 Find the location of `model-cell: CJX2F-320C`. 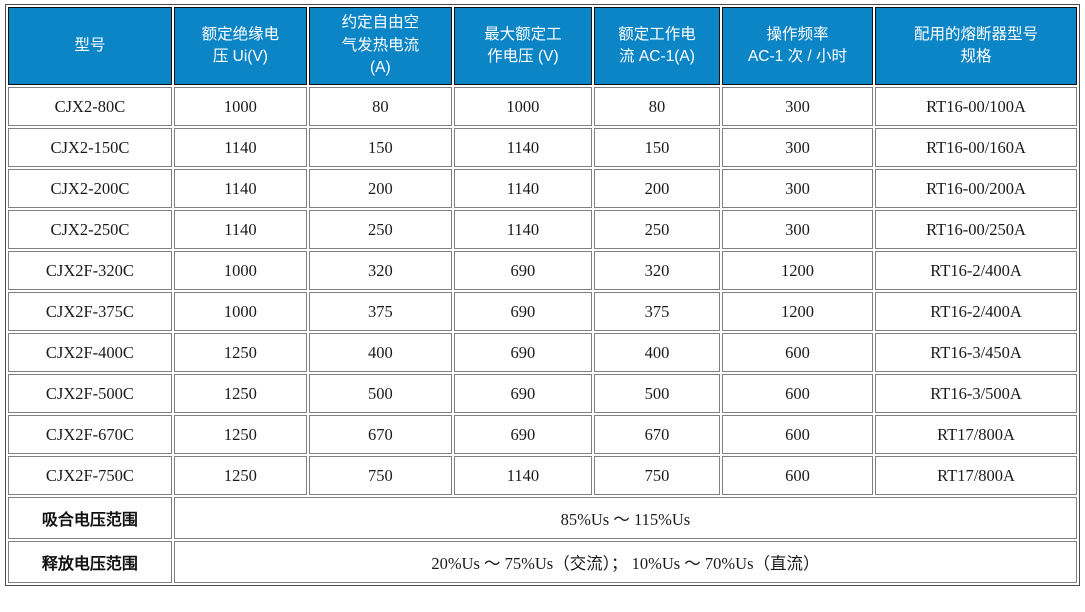

model-cell: CJX2F-320C is located at coordinates (90, 270).